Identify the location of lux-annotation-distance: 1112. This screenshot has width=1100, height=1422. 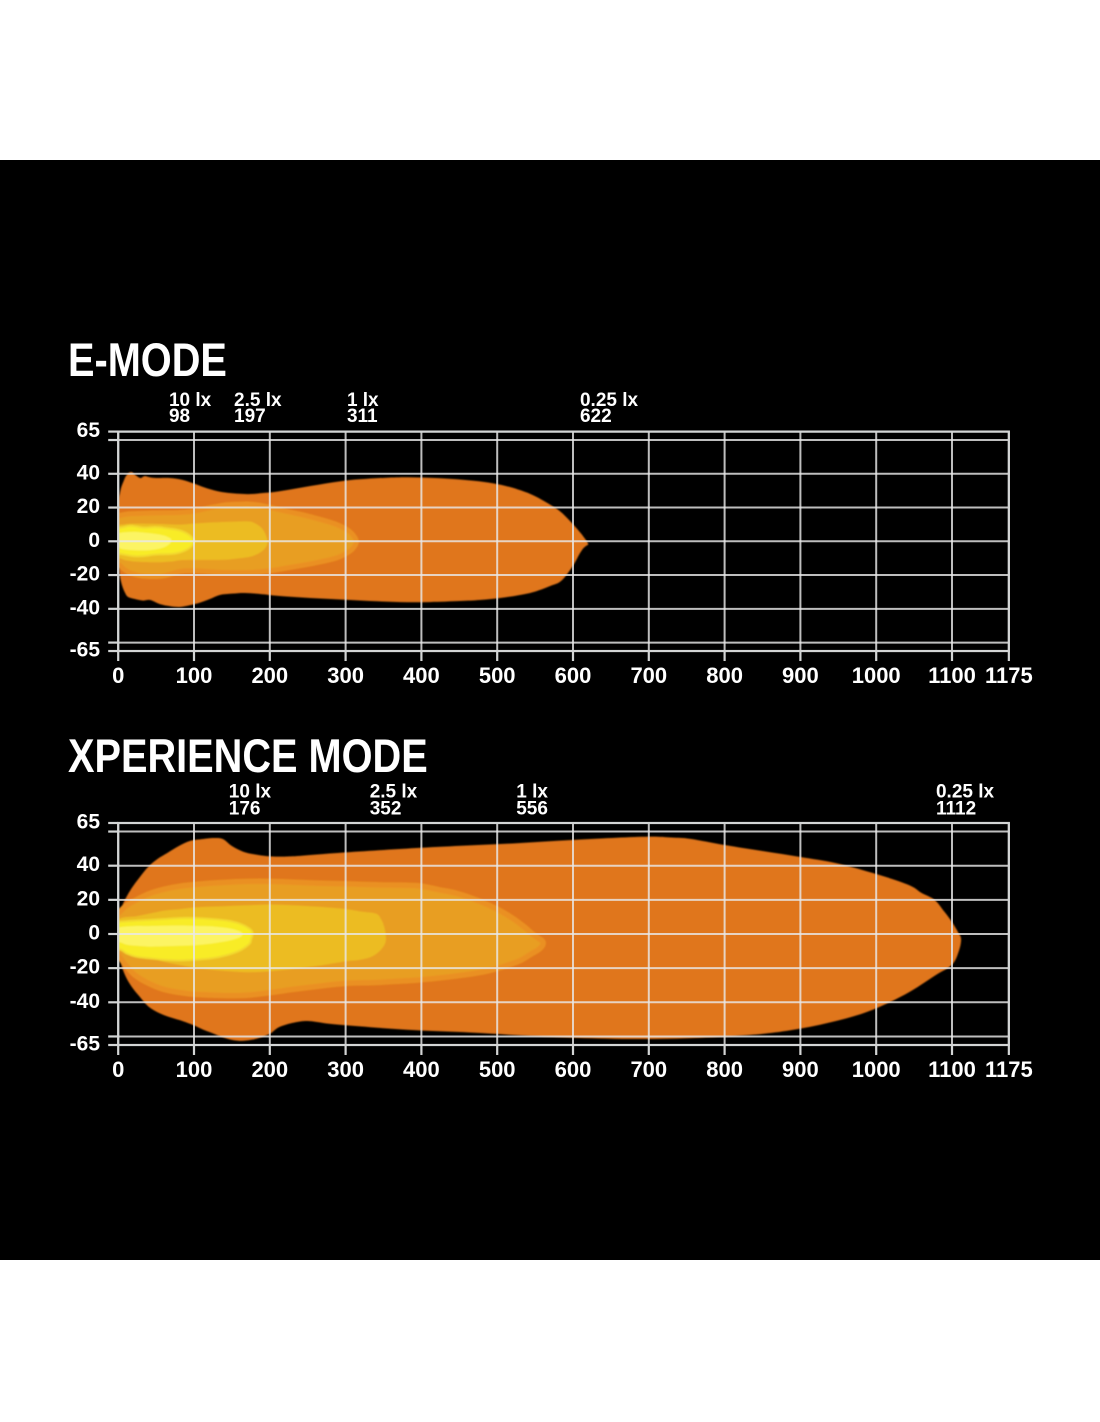
(956, 809).